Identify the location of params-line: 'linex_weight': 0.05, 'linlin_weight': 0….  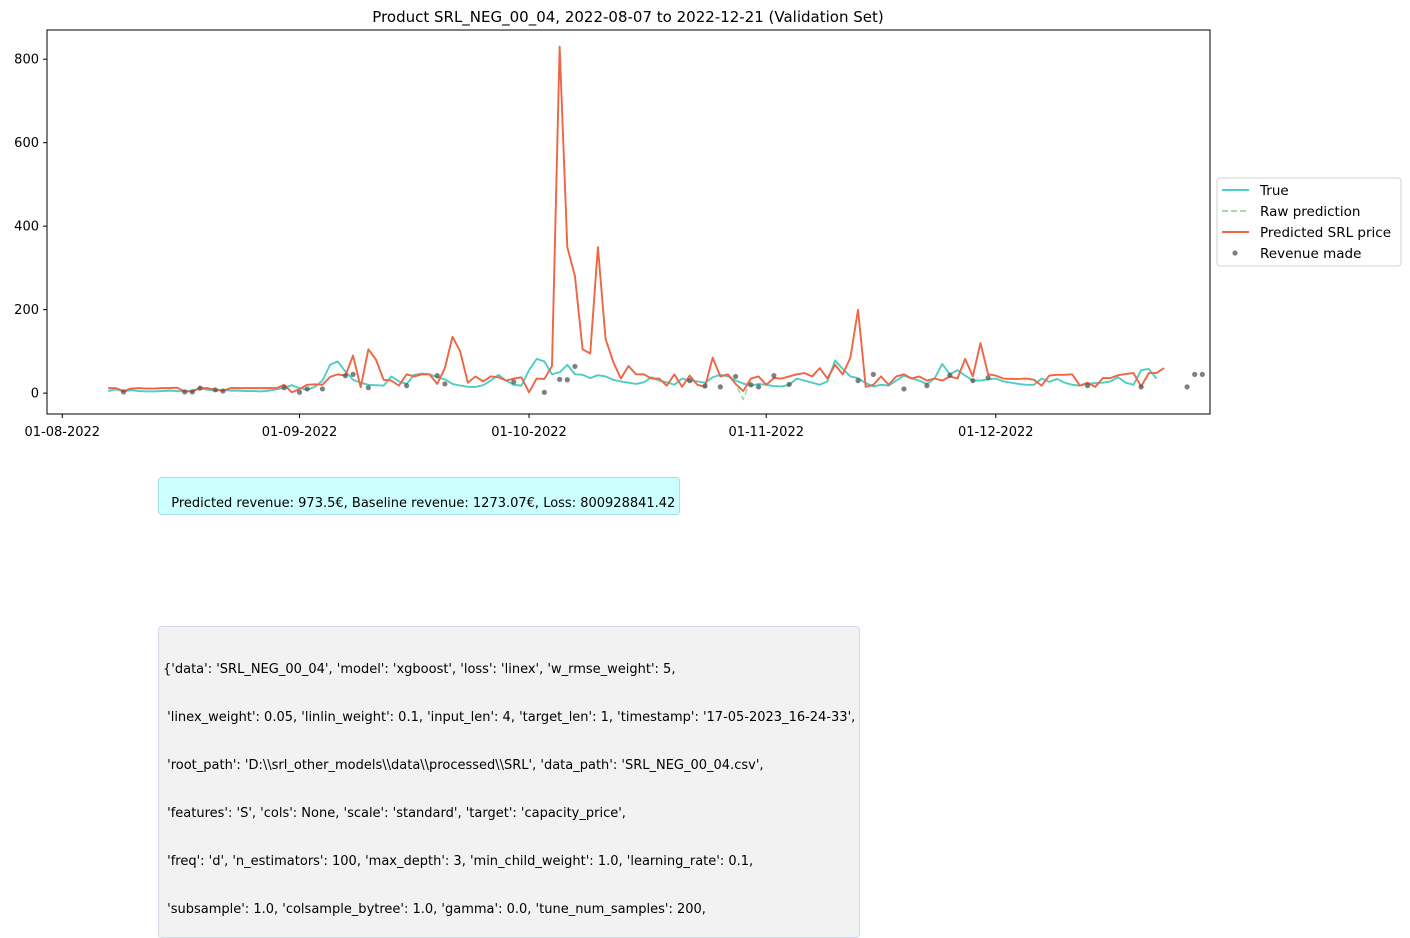
(509, 717).